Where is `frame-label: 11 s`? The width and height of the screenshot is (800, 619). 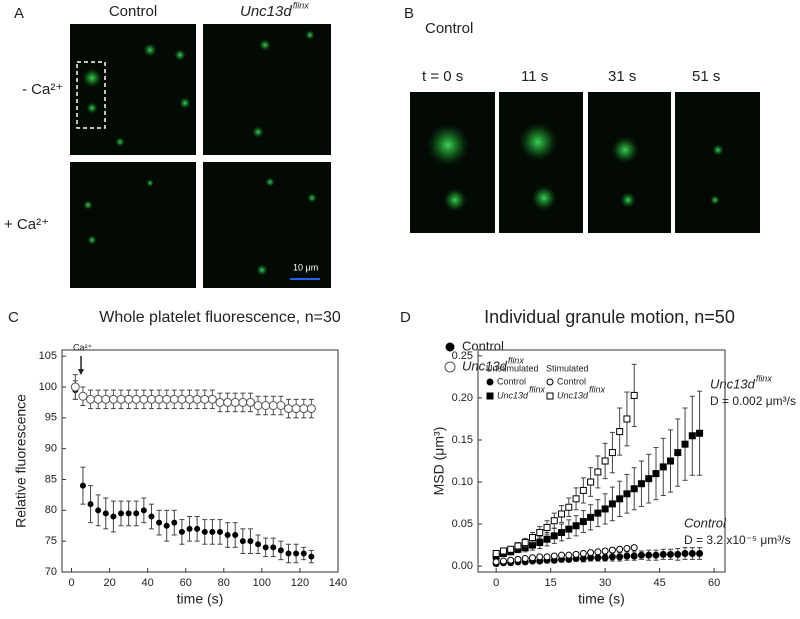
frame-label: 11 s is located at coordinates (534, 76).